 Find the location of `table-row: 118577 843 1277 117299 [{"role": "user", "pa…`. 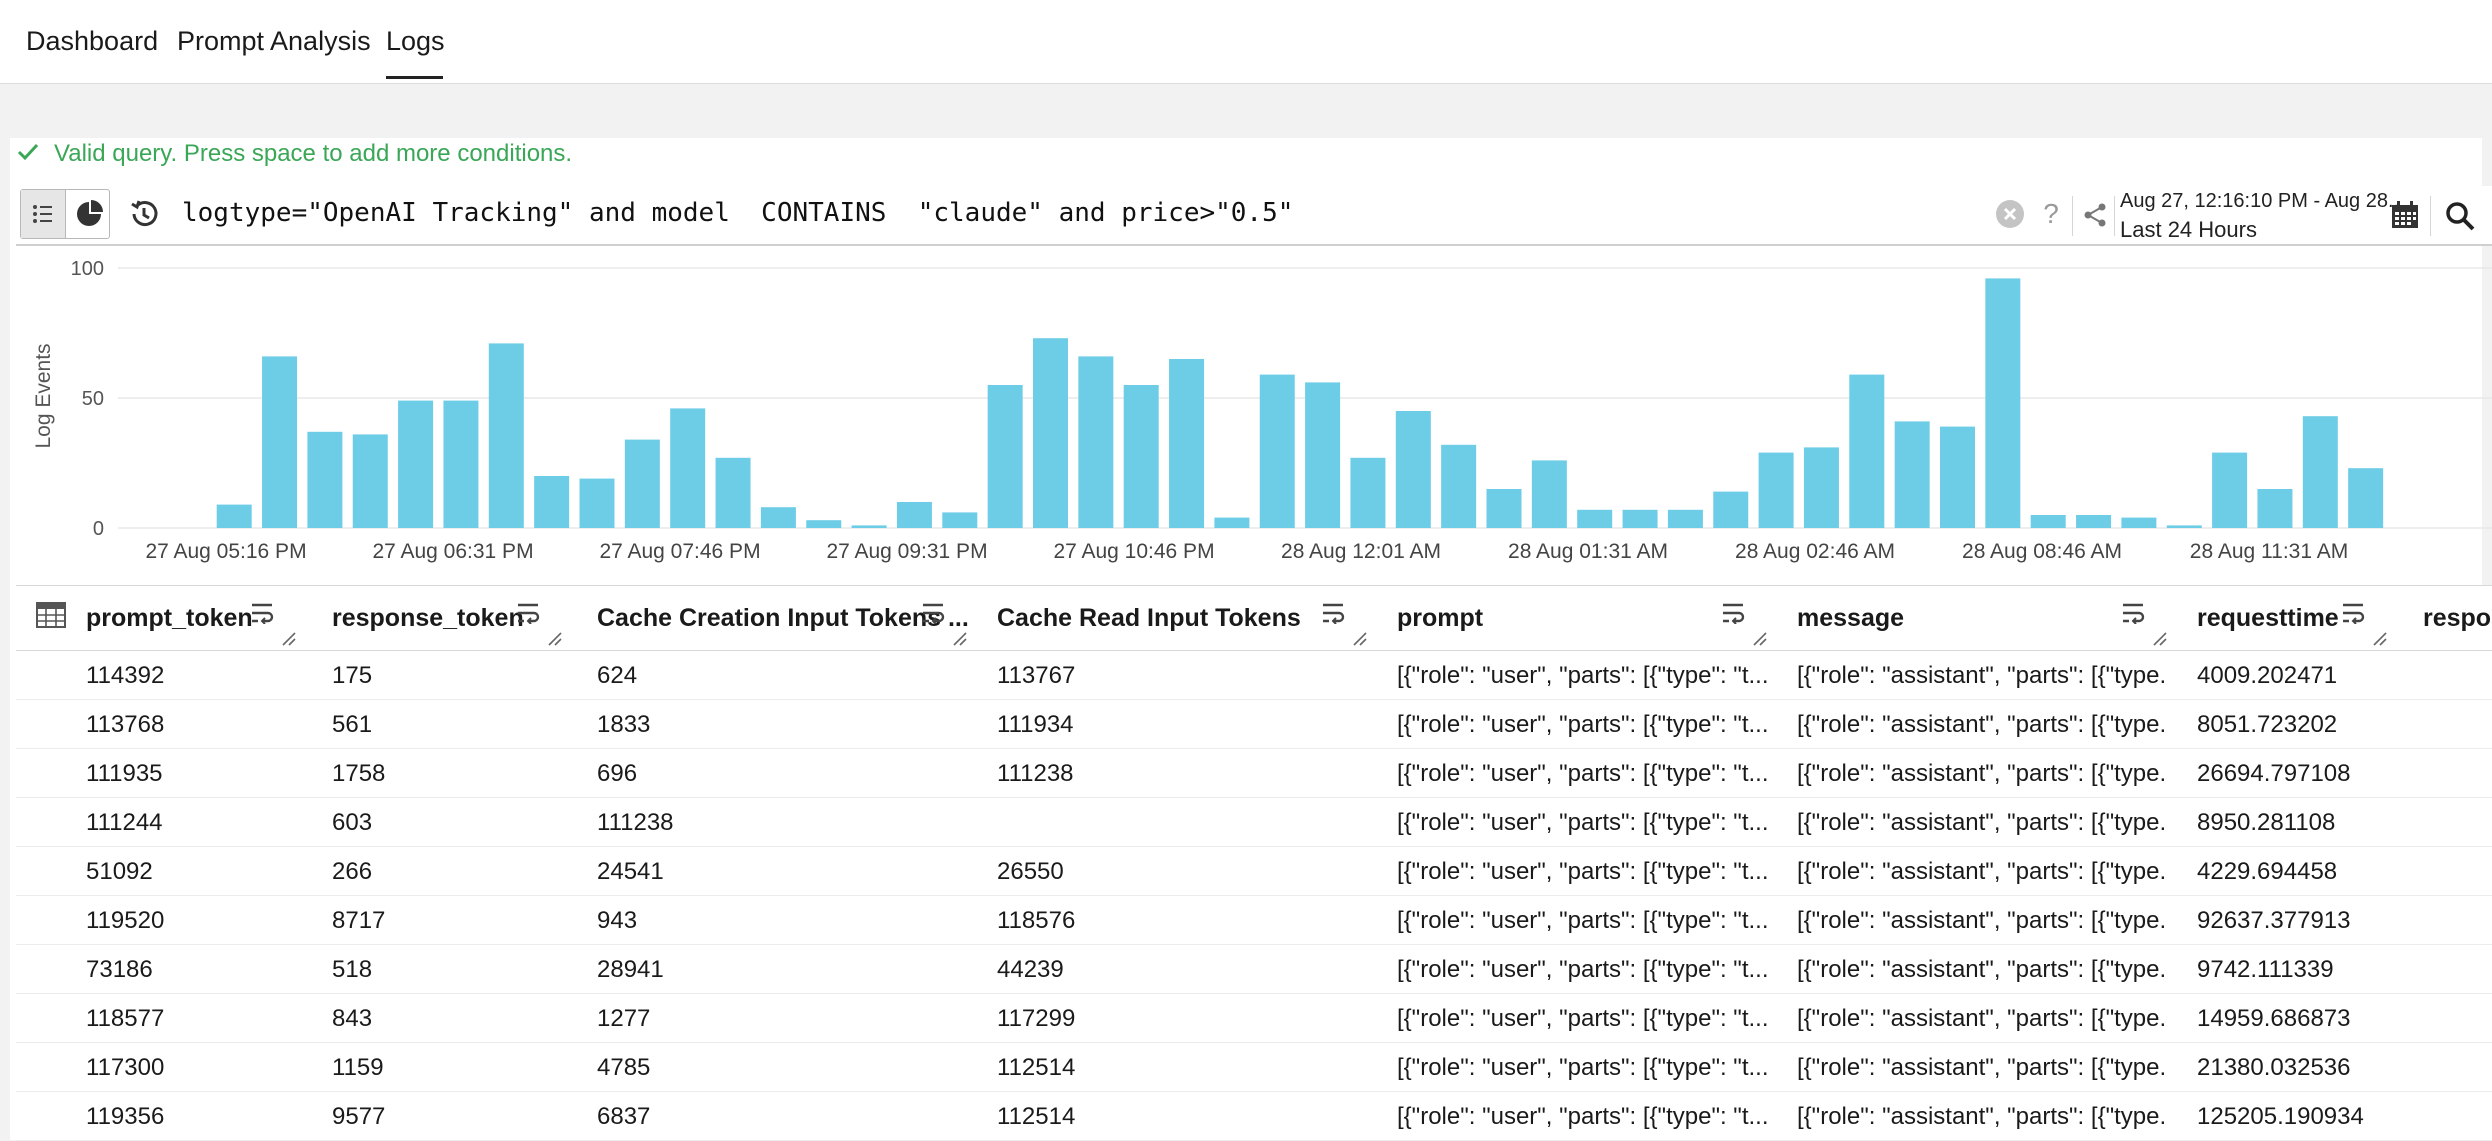

table-row: 118577 843 1277 117299 [{"role": "user", "pa… is located at coordinates (1254, 1018).